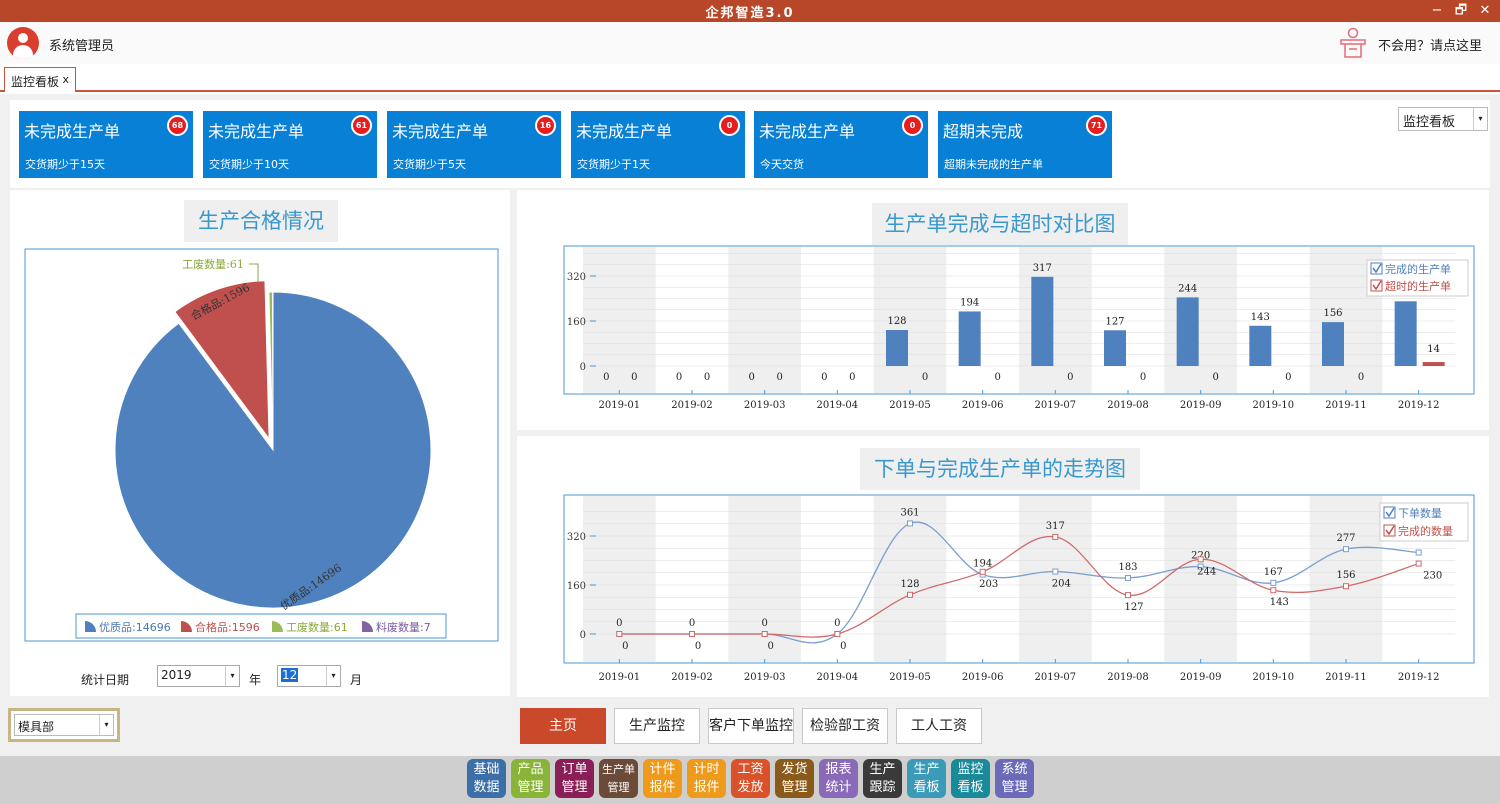 The image size is (1500, 804). Describe the element at coordinates (926, 769) in the screenshot. I see `dock-label: 生产` at that location.